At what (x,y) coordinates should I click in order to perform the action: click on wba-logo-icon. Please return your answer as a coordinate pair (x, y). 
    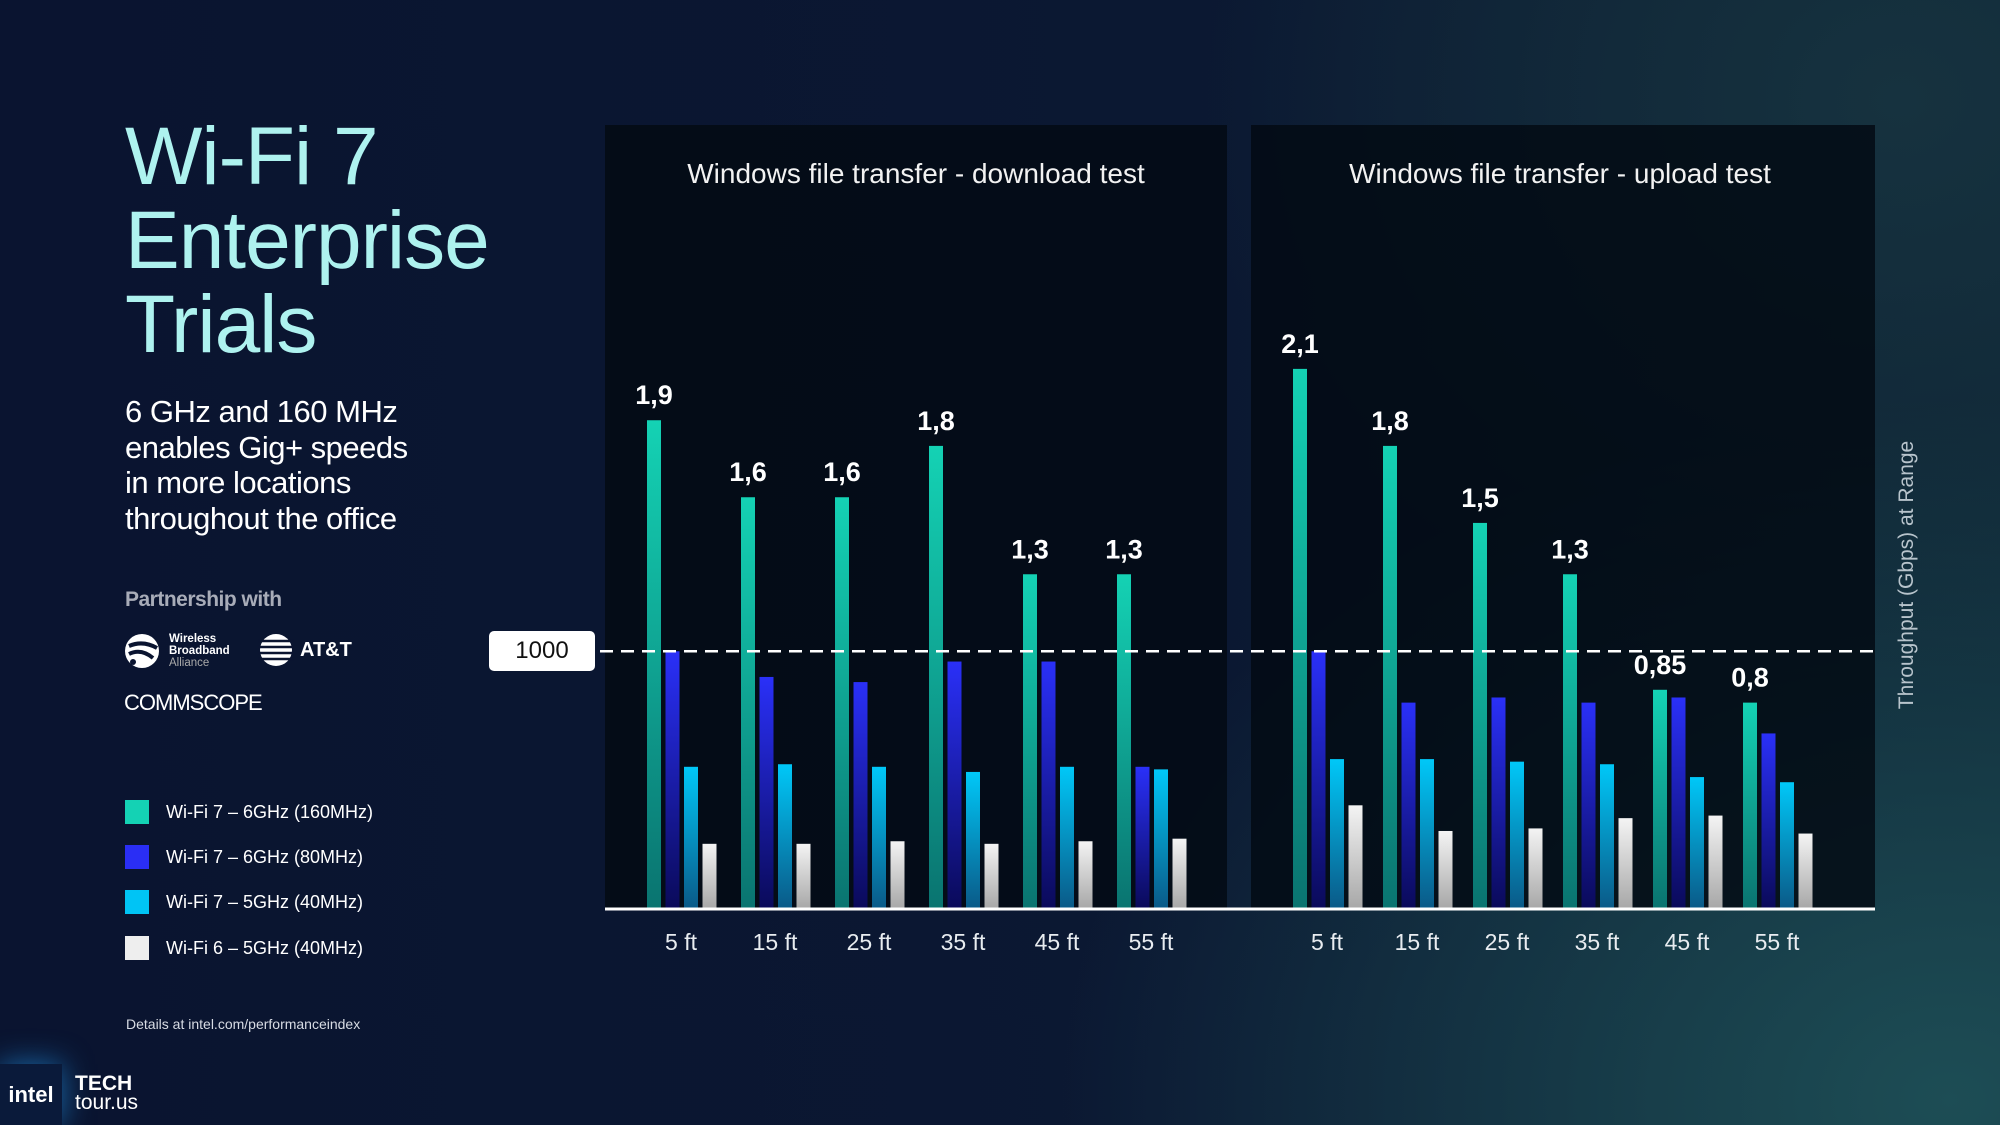
    Looking at the image, I should click on (142, 651).